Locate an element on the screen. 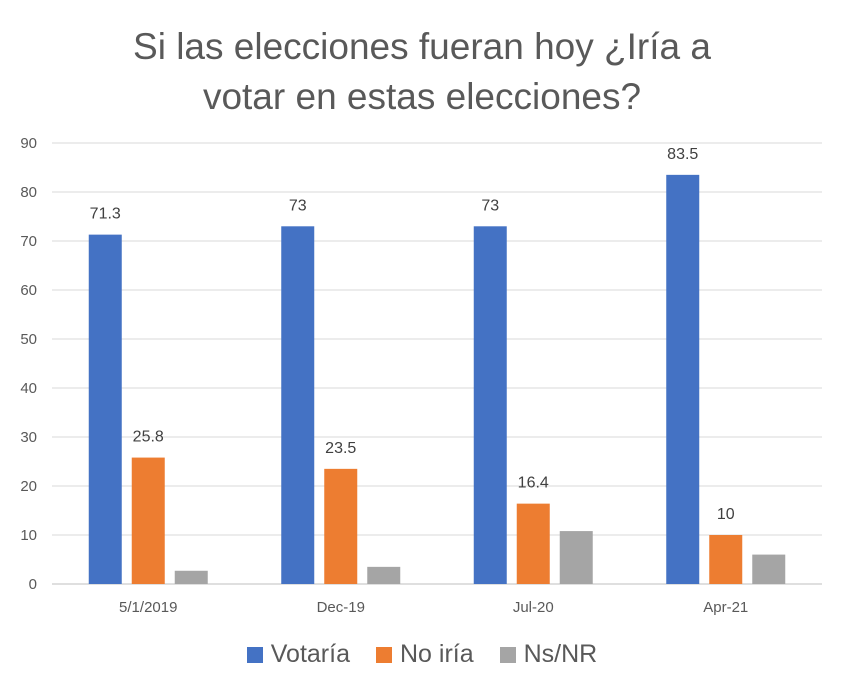 The width and height of the screenshot is (844, 693). y-tick-label: 20 is located at coordinates (28, 486).